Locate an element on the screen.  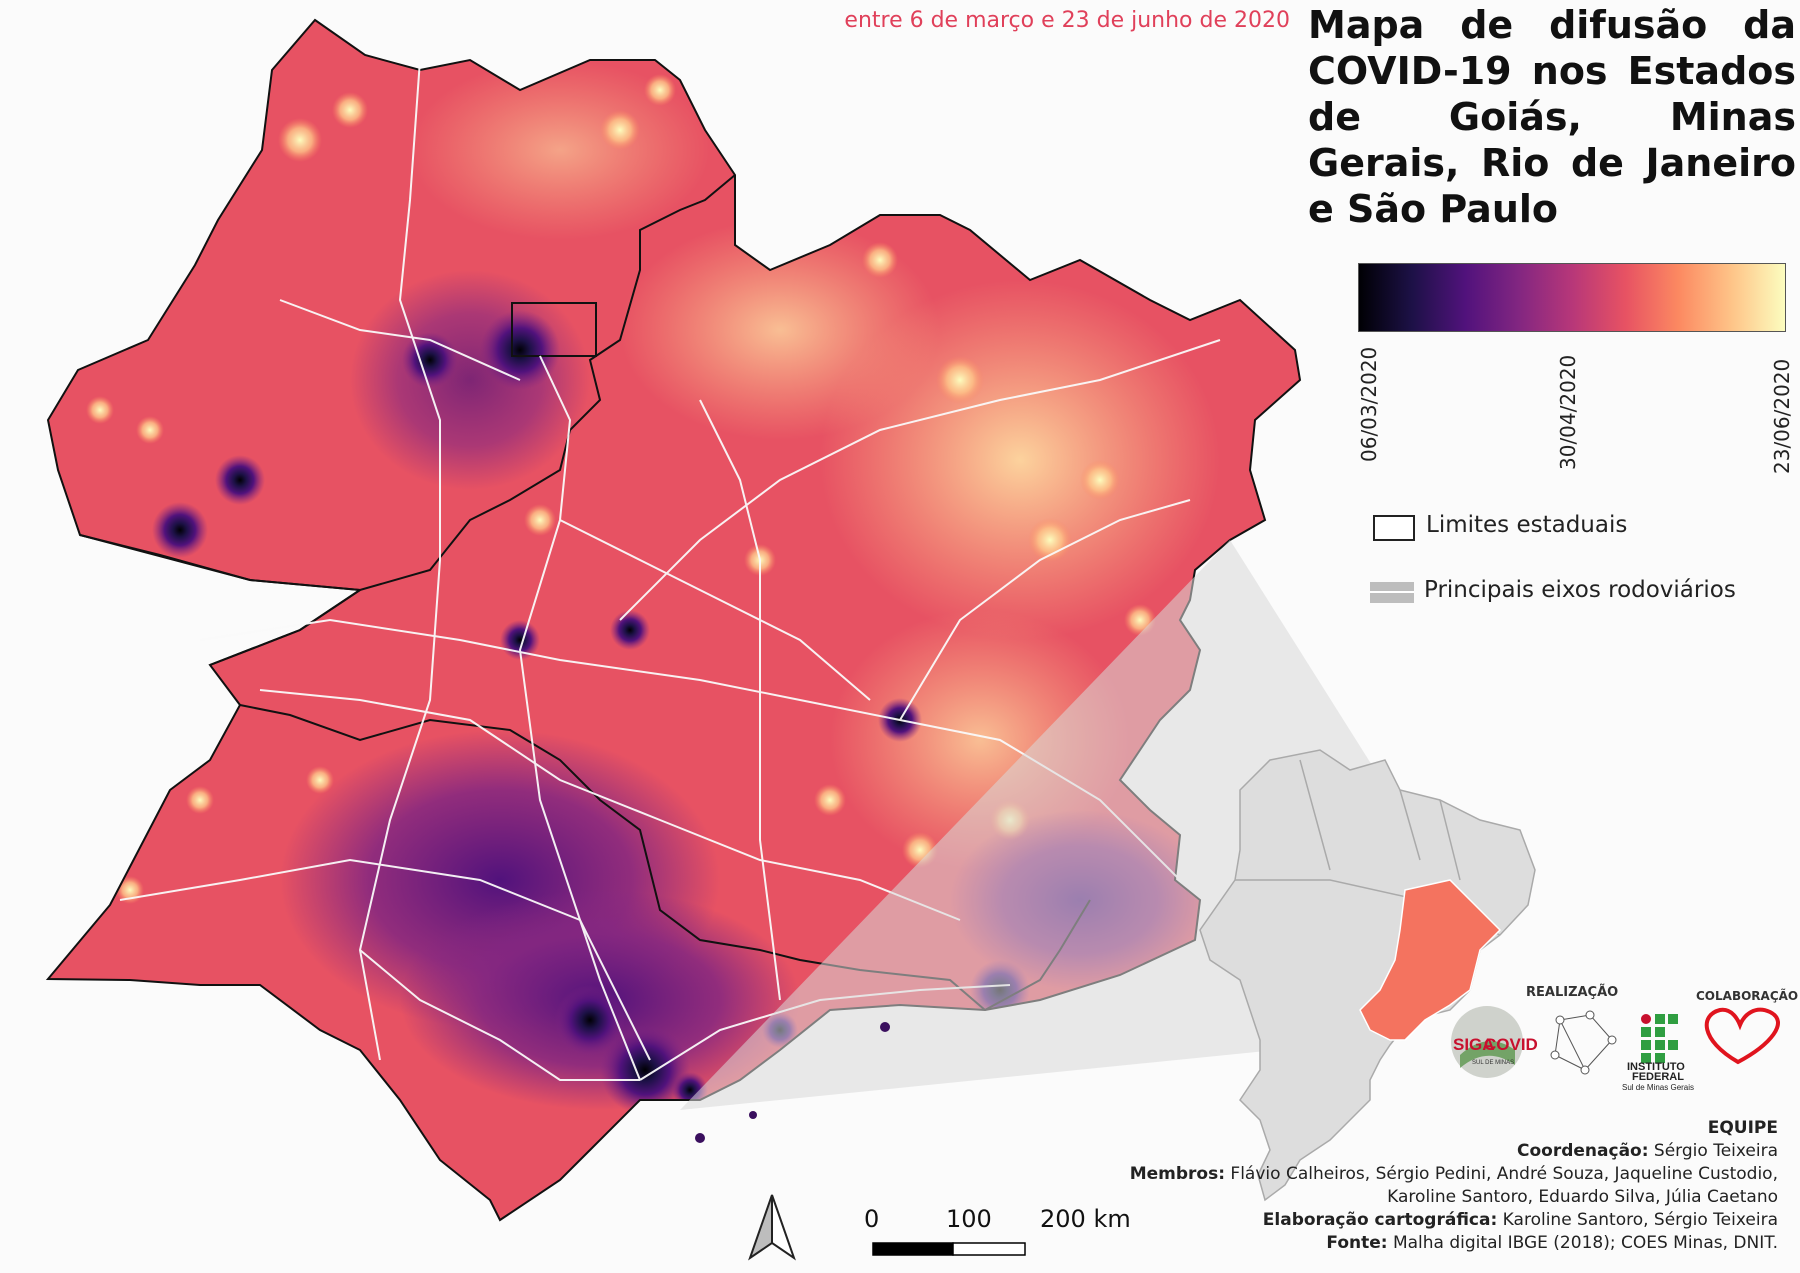
colorbar-start-label: 06/03/2020 is located at coordinates (1369, 404).